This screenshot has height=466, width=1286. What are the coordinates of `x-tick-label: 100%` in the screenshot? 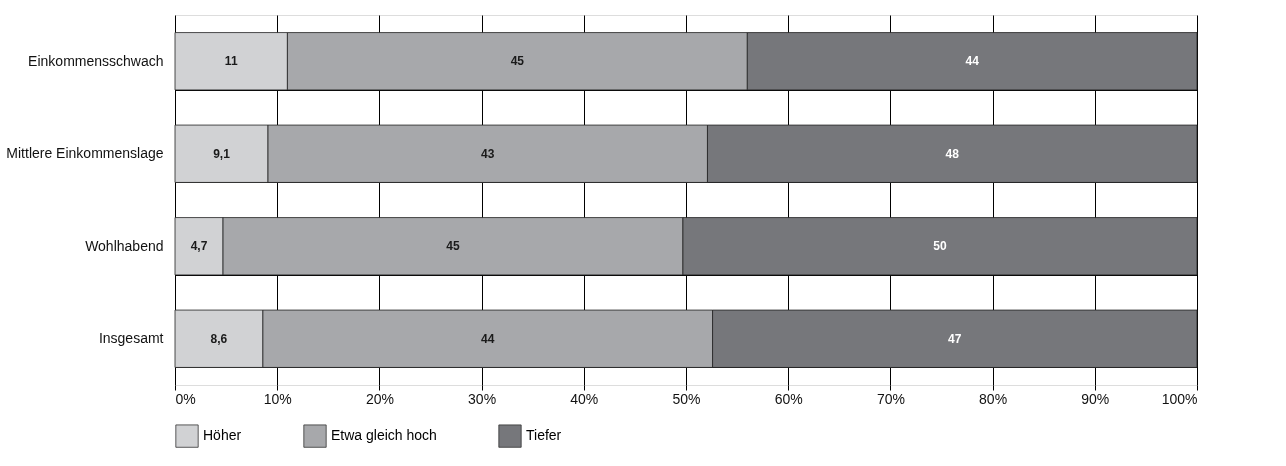 It's located at (1179, 398).